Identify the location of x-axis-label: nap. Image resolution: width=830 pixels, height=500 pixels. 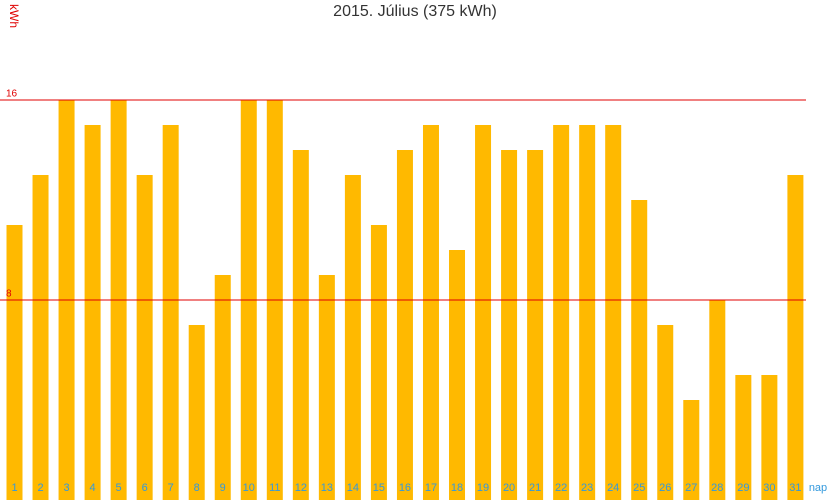
(818, 488).